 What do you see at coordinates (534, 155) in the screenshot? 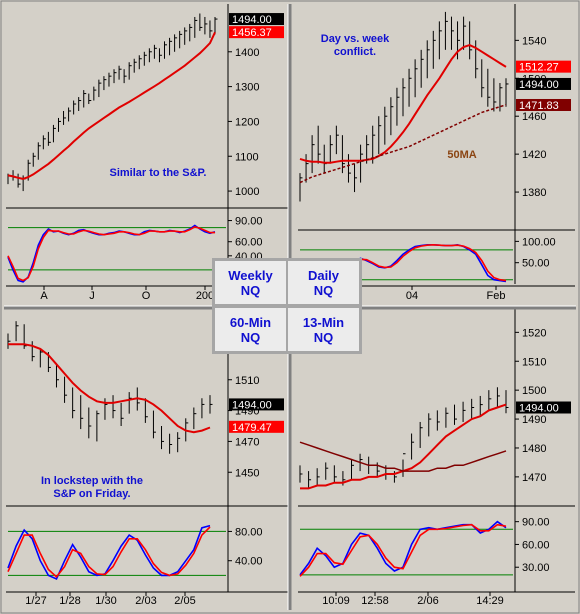
I see `price-tick-label: 1420` at bounding box center [534, 155].